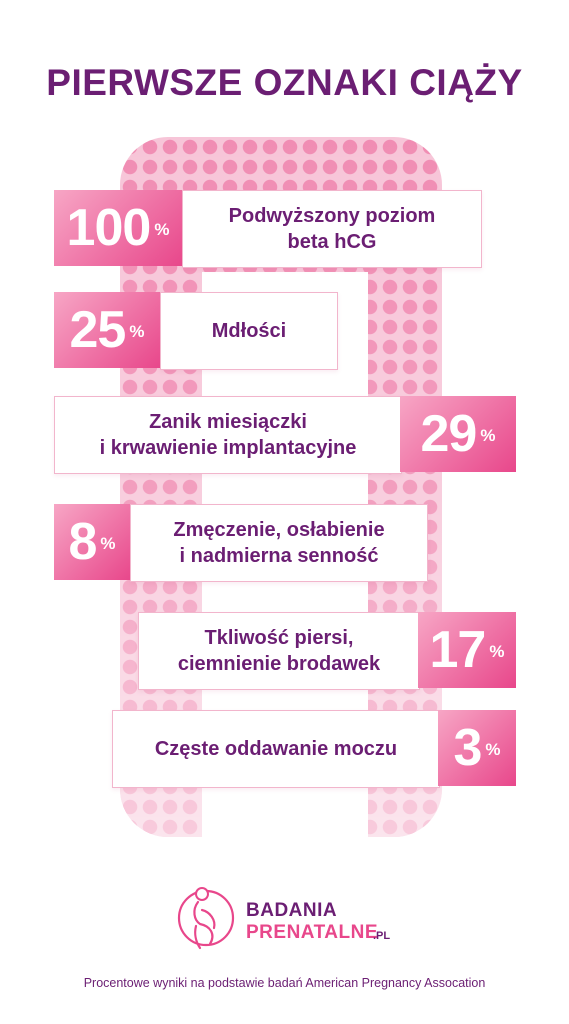 Image resolution: width=569 pixels, height=1024 pixels. Describe the element at coordinates (228, 448) in the screenshot. I see `stat-label-line: i krwawienie implantacyjne` at that location.